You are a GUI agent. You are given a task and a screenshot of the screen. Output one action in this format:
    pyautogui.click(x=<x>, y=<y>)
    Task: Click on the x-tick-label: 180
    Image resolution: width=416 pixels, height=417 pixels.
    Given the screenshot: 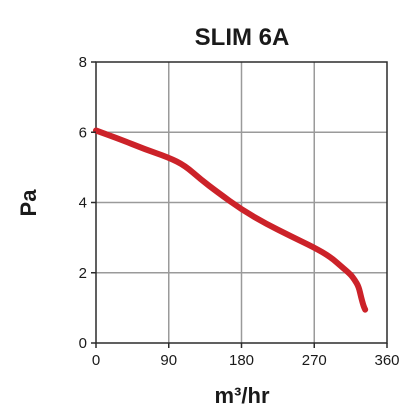 What is the action you would take?
    pyautogui.click(x=241, y=360)
    